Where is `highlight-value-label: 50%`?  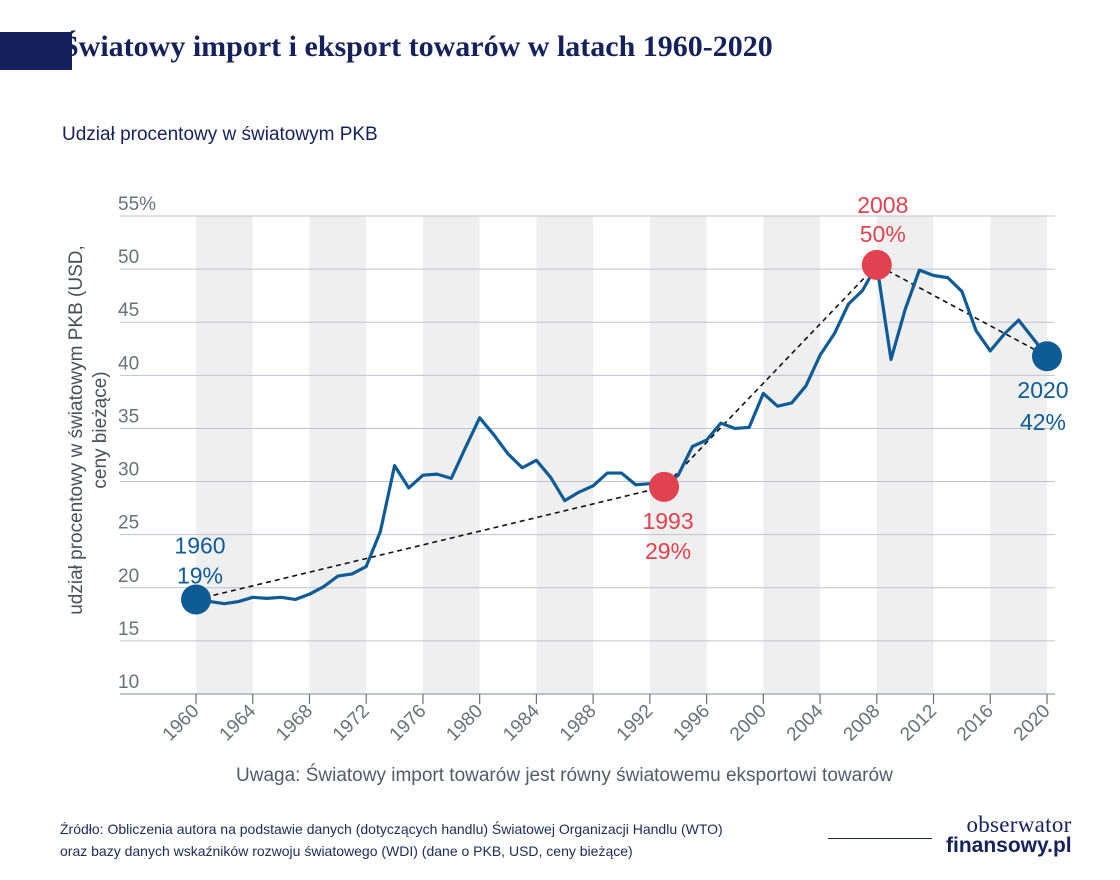 highlight-value-label: 50% is located at coordinates (883, 234).